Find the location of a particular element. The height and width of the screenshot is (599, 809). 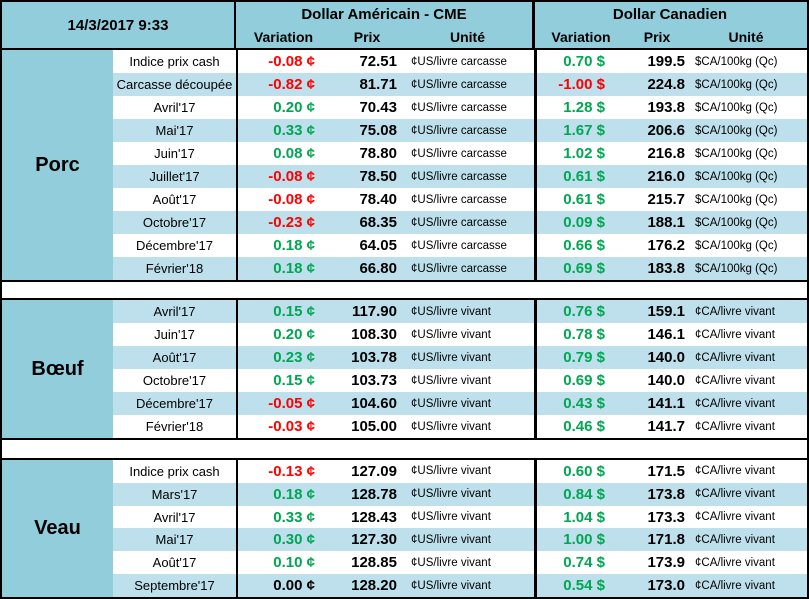

us-price-value: 127.30 is located at coordinates (374, 540).